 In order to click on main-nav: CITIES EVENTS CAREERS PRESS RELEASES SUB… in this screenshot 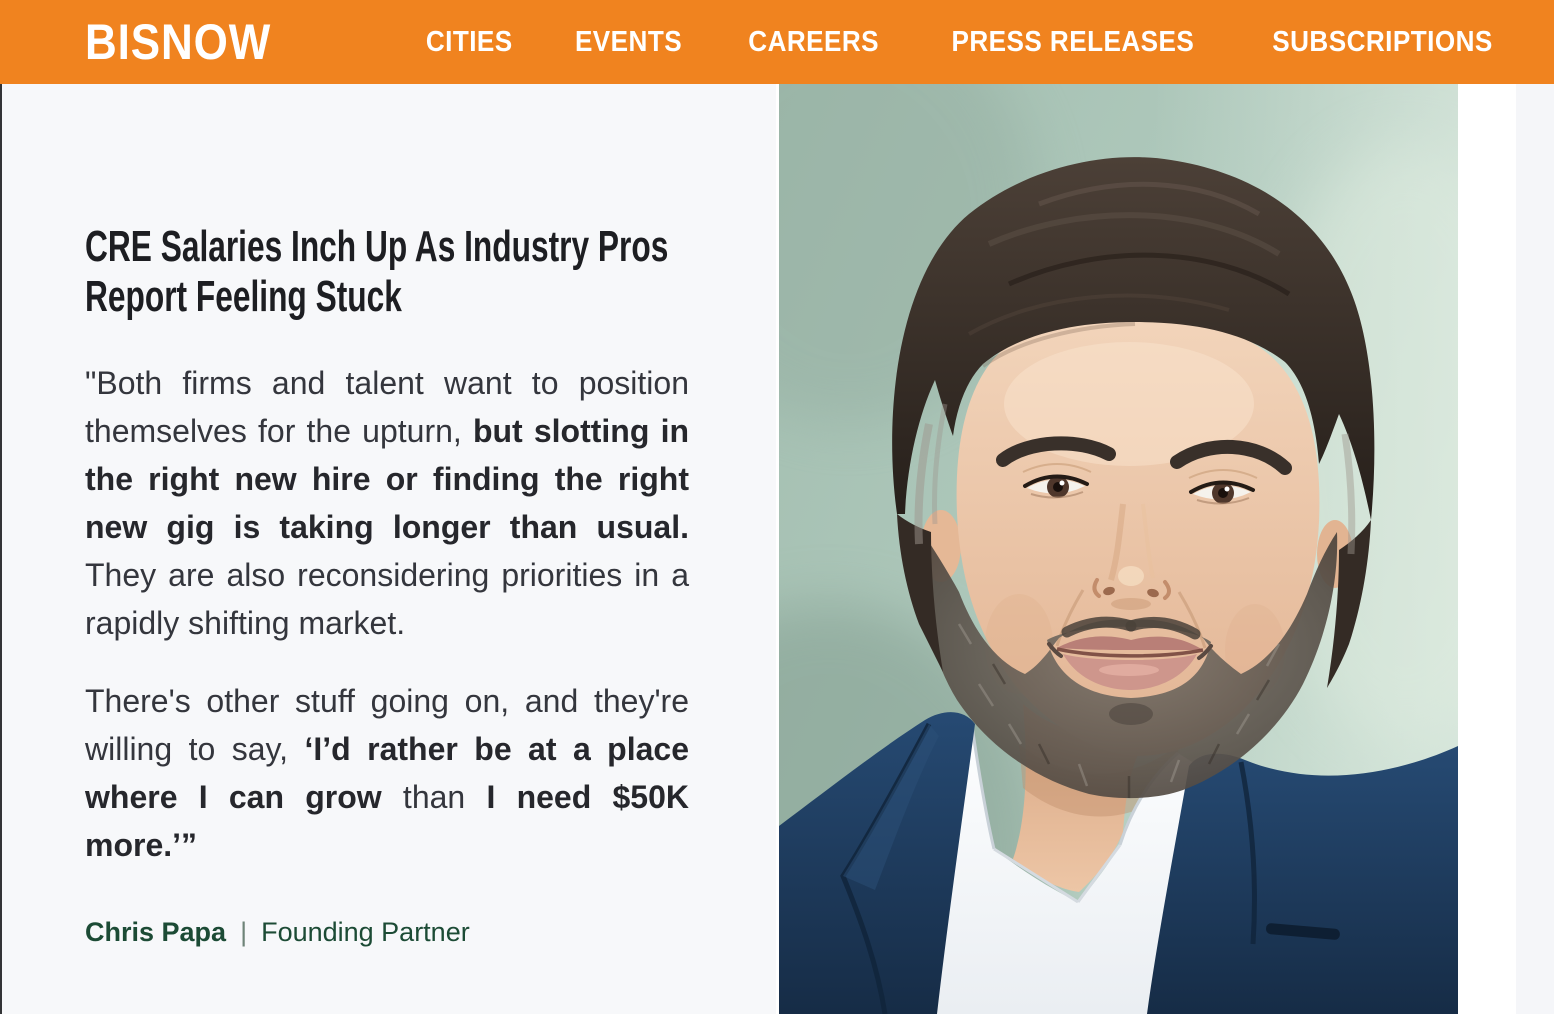, I will do `click(987, 42)`.